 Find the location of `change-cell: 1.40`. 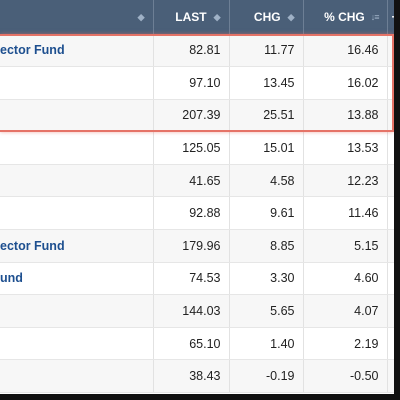

change-cell: 1.40 is located at coordinates (266, 344).